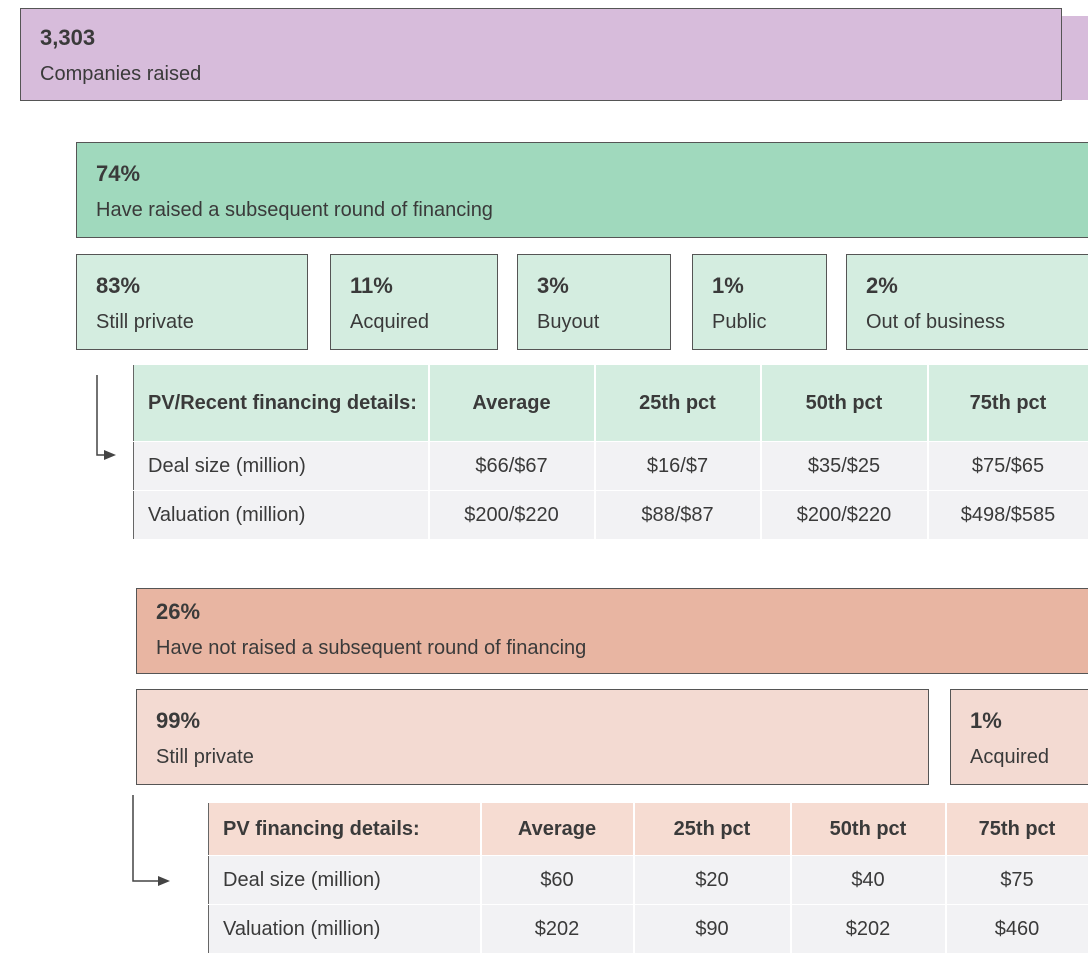 The image size is (1088, 954). What do you see at coordinates (532, 737) in the screenshot?
I see `outcome-box: 99% Still private` at bounding box center [532, 737].